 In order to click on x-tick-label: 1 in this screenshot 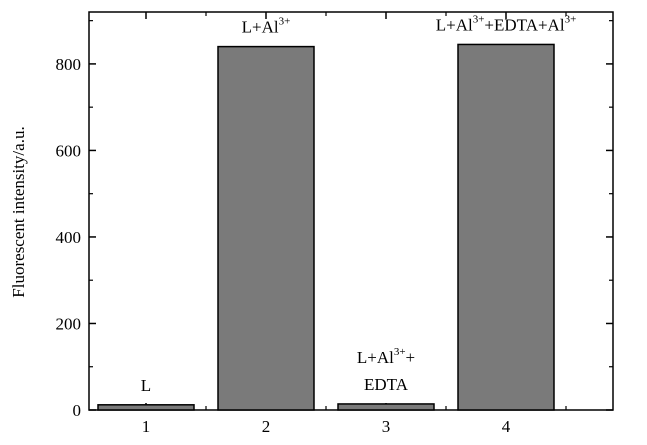, I will do `click(146, 426)`.